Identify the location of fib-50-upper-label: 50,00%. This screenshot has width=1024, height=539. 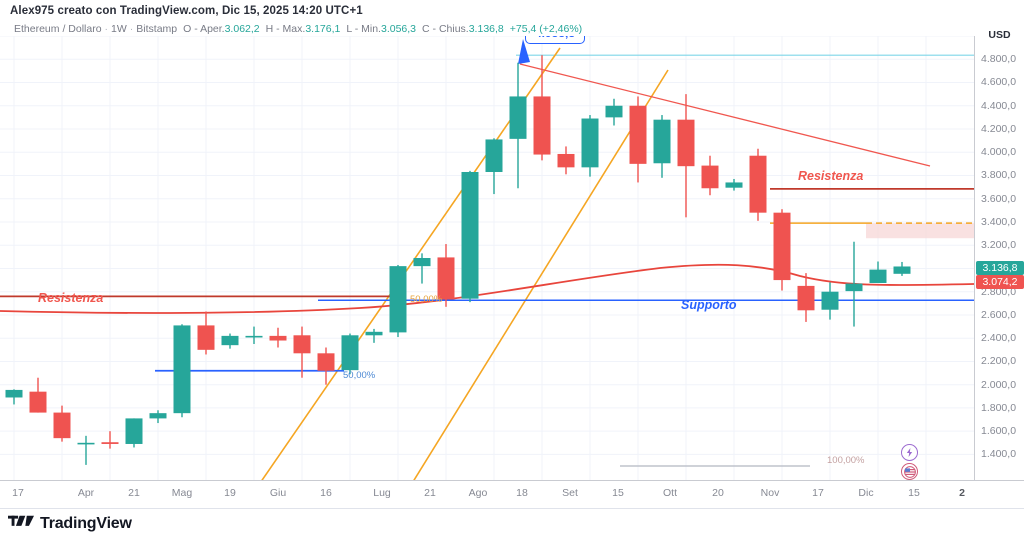
(426, 299).